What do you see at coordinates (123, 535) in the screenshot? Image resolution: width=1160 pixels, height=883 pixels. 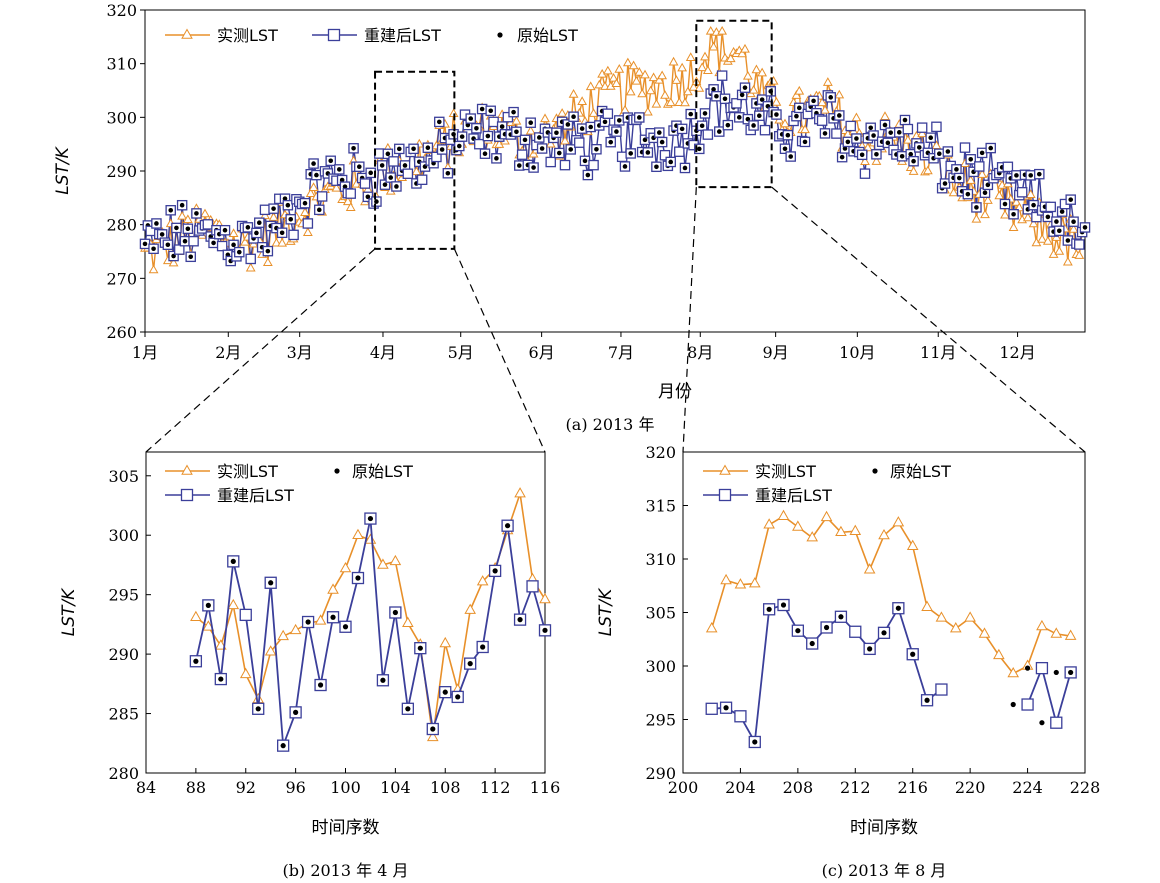 I see `chart-b-ytick-label: 300` at bounding box center [123, 535].